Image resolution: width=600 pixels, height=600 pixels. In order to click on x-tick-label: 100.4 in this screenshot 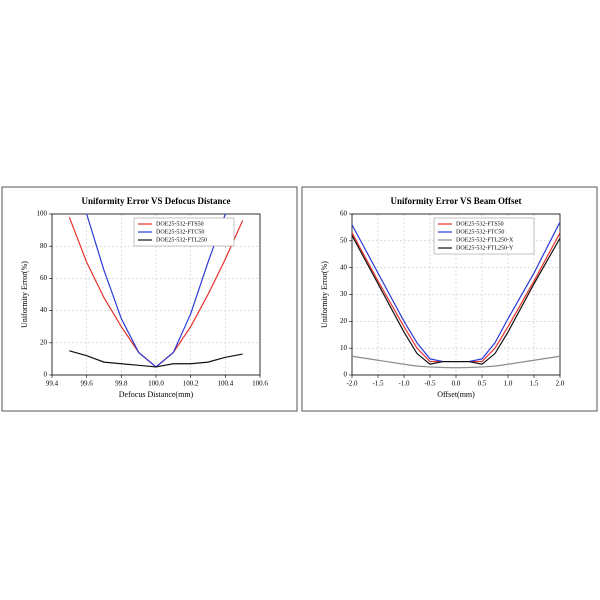, I will do `click(225, 384)`.